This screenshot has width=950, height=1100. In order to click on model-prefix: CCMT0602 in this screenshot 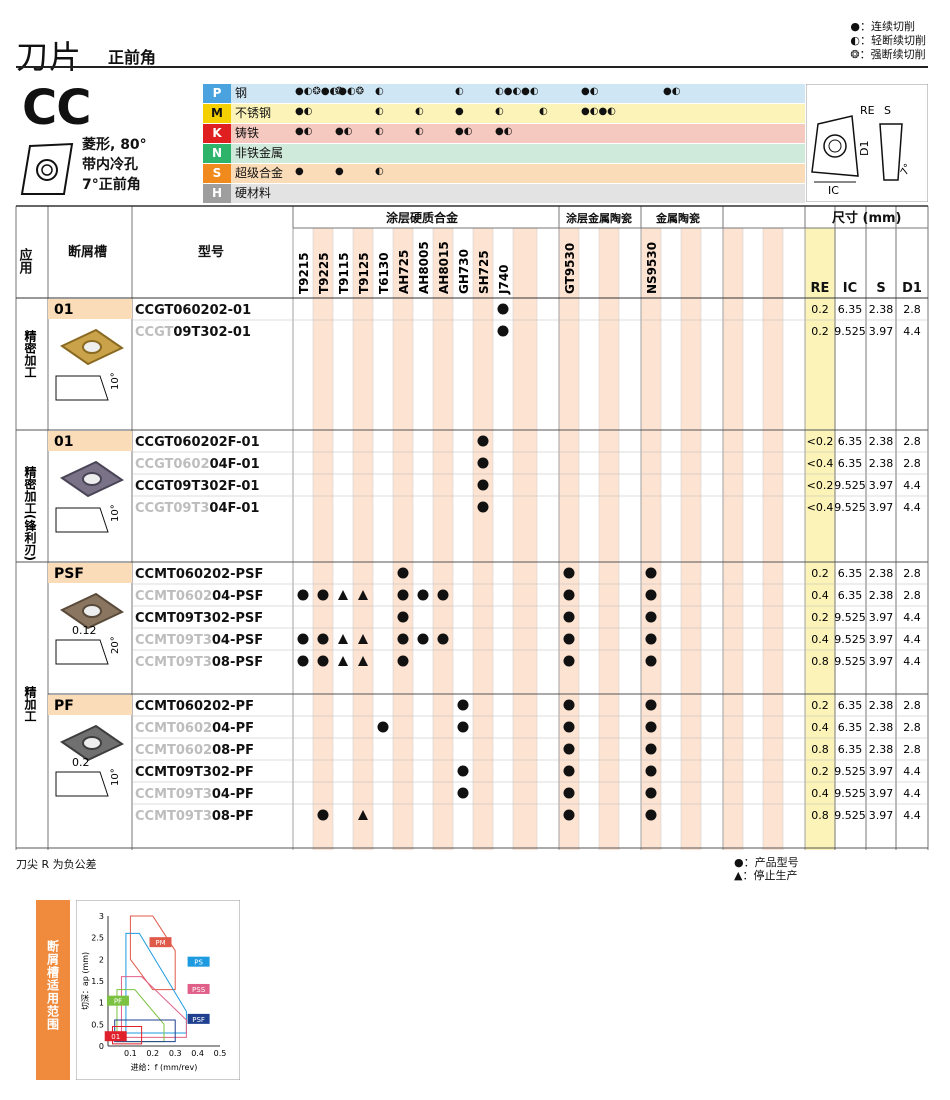, I will do `click(173, 728)`.